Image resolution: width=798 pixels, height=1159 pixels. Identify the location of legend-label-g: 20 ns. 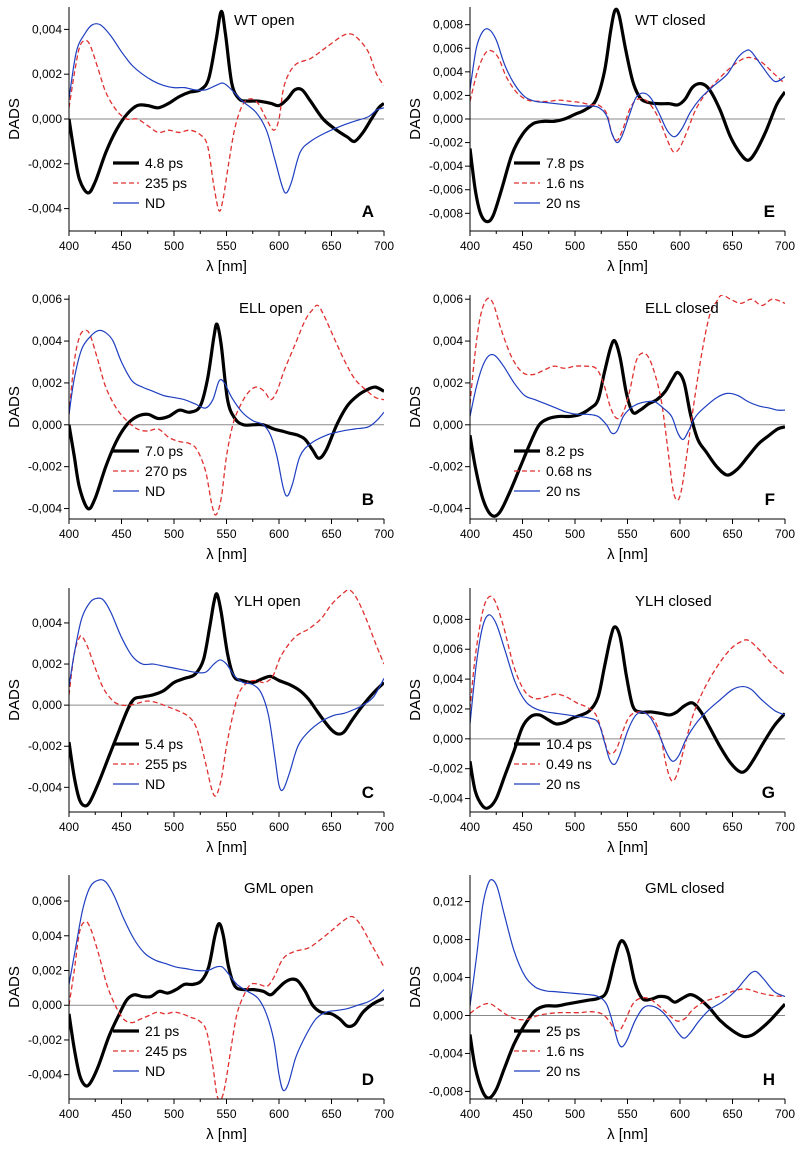
(563, 784).